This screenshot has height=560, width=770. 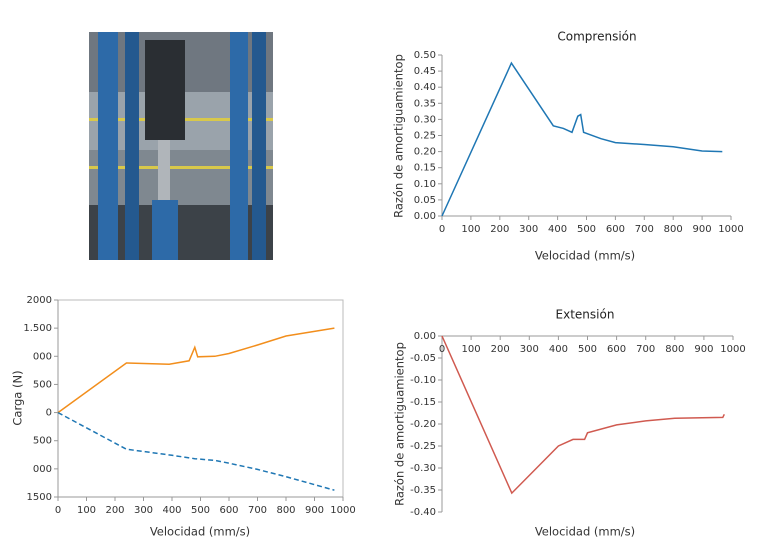 What do you see at coordinates (423, 446) in the screenshot?
I see `y-tick-label: -0.25` at bounding box center [423, 446].